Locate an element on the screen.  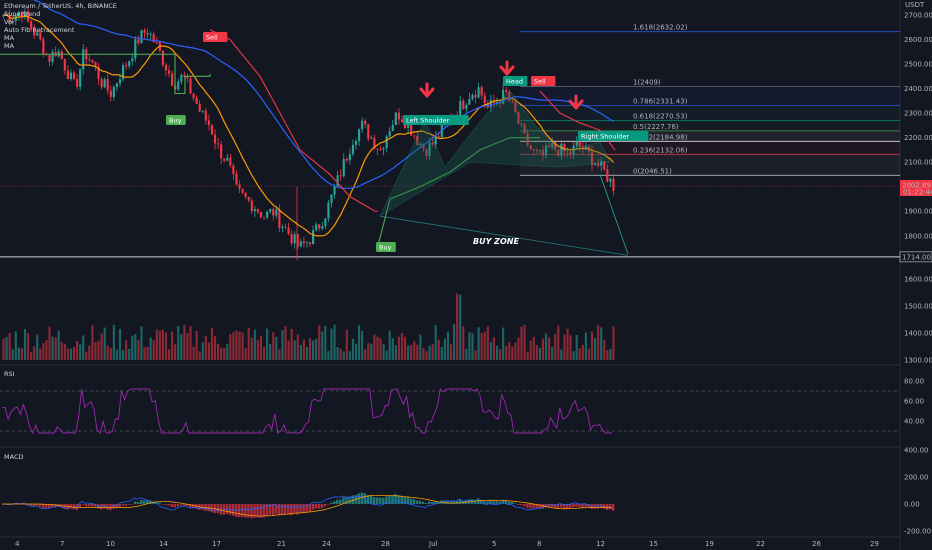
sell-signal: Sell is located at coordinates (540, 82).